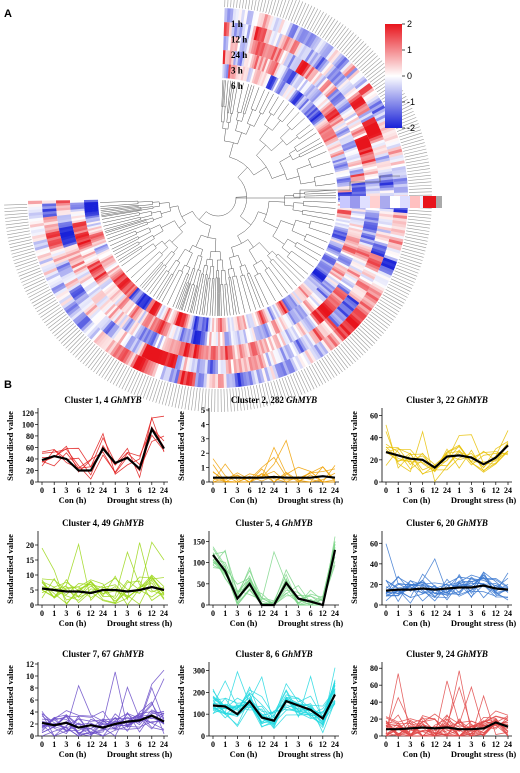 The width and height of the screenshot is (520, 773). Describe the element at coordinates (127, 744) in the screenshot. I see `x-tick-label: 3` at that location.